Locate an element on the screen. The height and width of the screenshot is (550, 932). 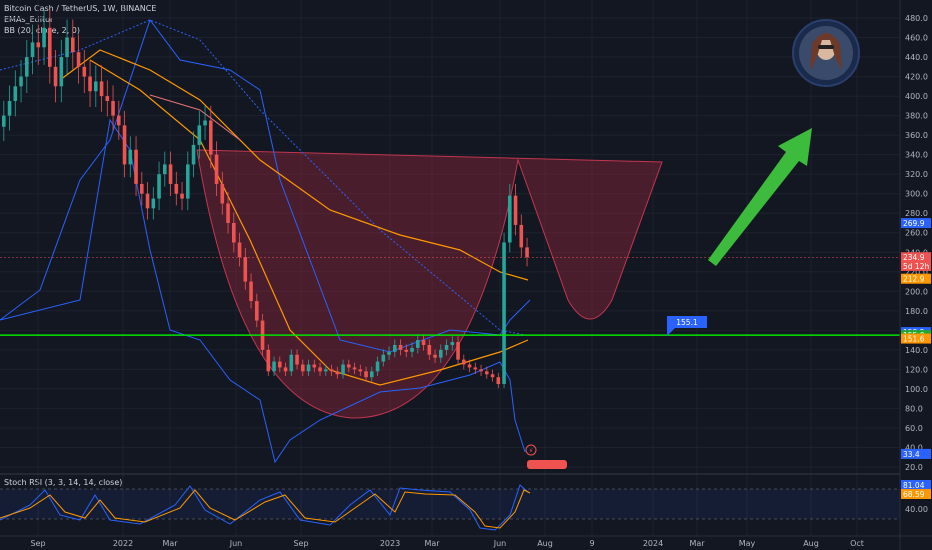
support-flag-shape is located at coordinates (687, 326).